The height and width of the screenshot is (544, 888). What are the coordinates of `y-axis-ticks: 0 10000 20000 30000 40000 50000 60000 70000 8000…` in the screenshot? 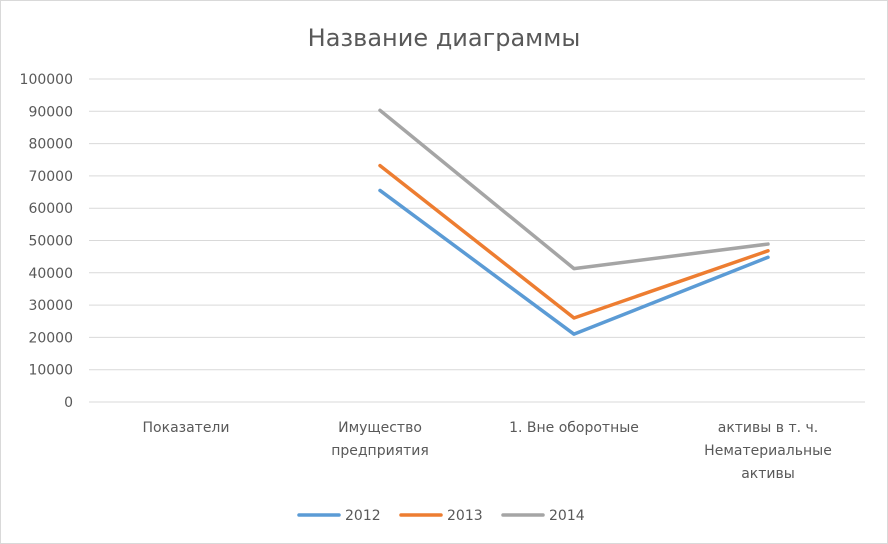 It's located at (46, 241).